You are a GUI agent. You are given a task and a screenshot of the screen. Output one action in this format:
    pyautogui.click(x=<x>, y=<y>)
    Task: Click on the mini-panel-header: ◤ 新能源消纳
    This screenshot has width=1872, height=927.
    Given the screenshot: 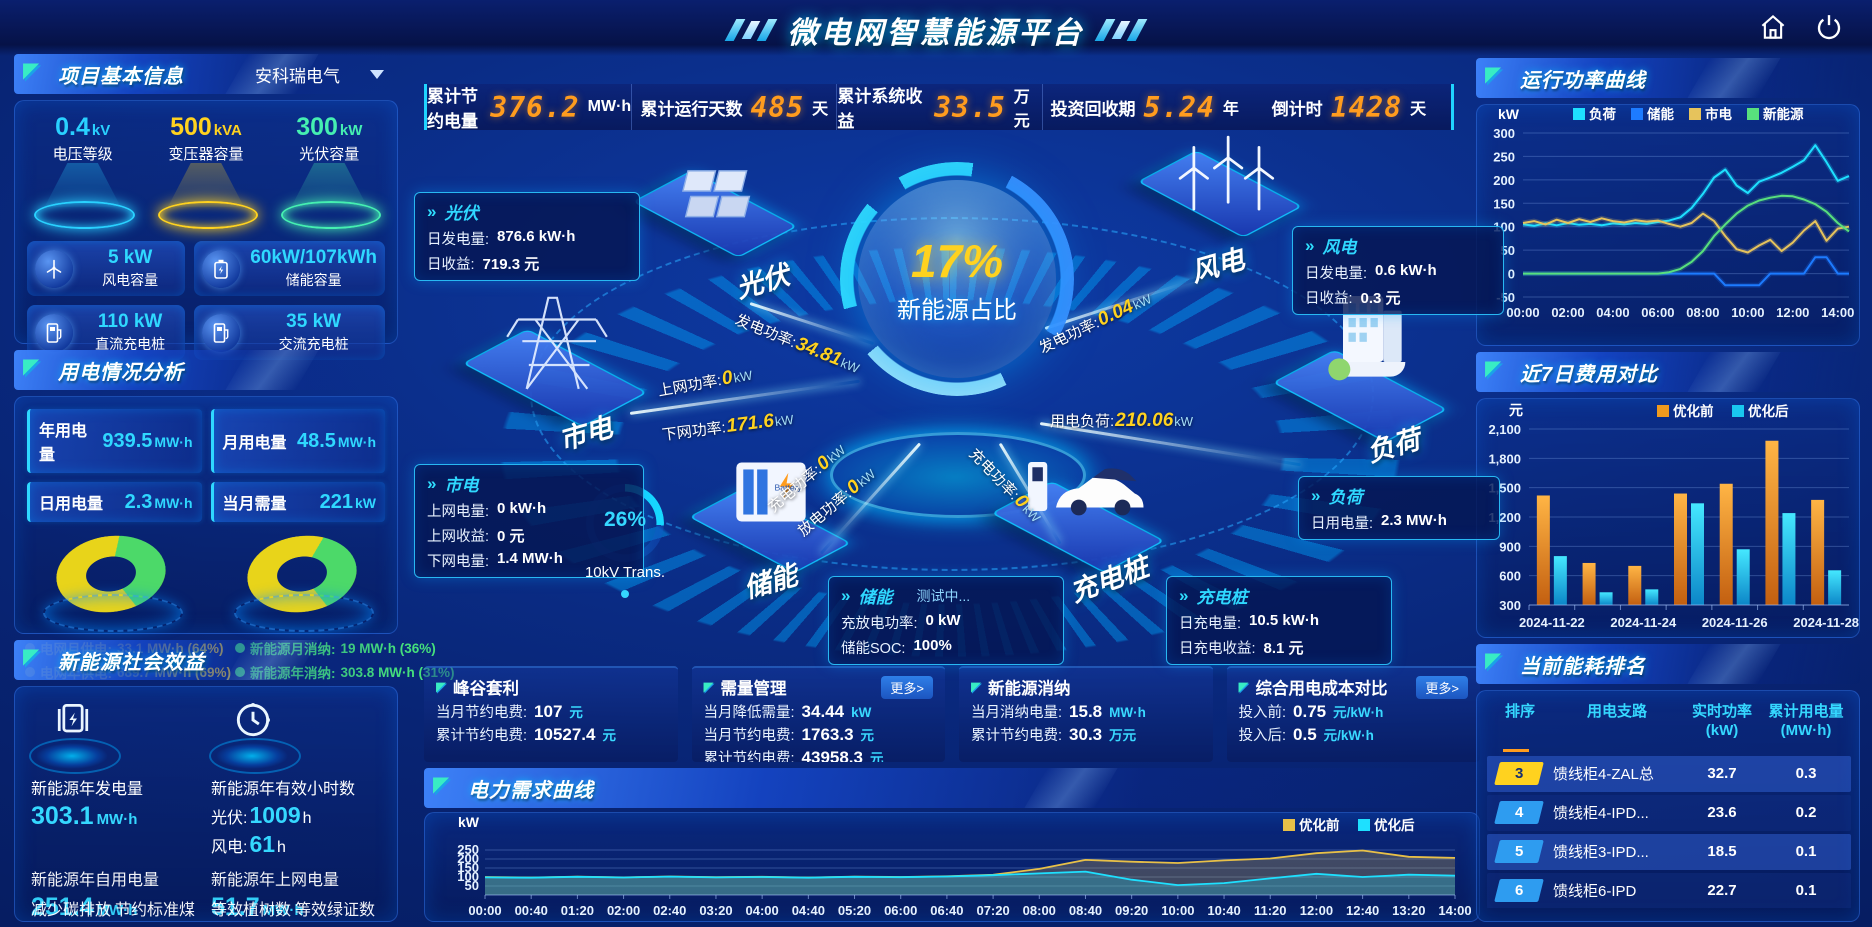 What is the action you would take?
    pyautogui.click(x=1086, y=687)
    